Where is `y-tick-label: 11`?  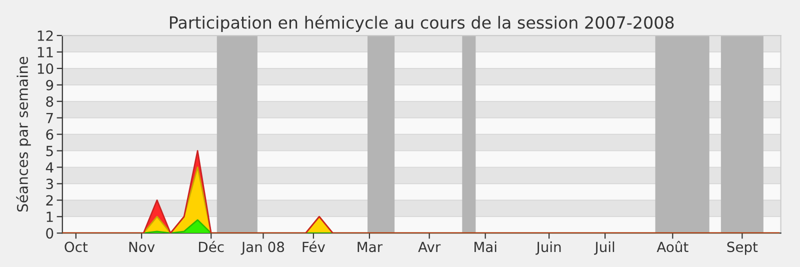 y-tick-label: 11 is located at coordinates (45, 52).